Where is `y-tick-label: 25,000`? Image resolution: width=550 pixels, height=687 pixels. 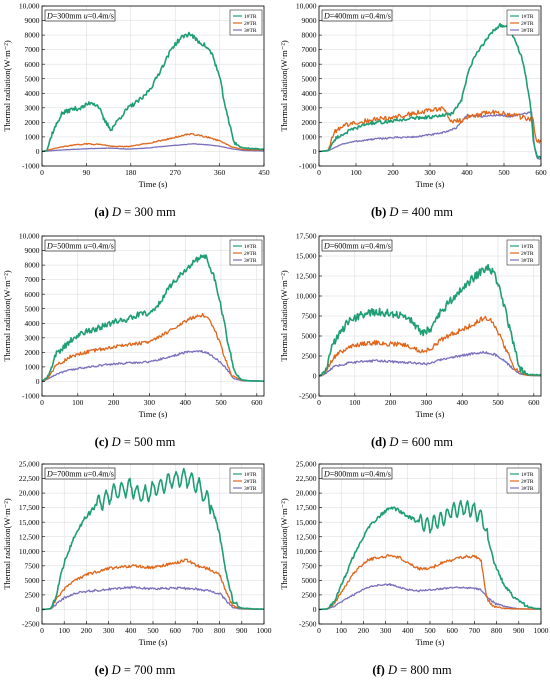 y-tick-label: 25,000 is located at coordinates (29, 464).